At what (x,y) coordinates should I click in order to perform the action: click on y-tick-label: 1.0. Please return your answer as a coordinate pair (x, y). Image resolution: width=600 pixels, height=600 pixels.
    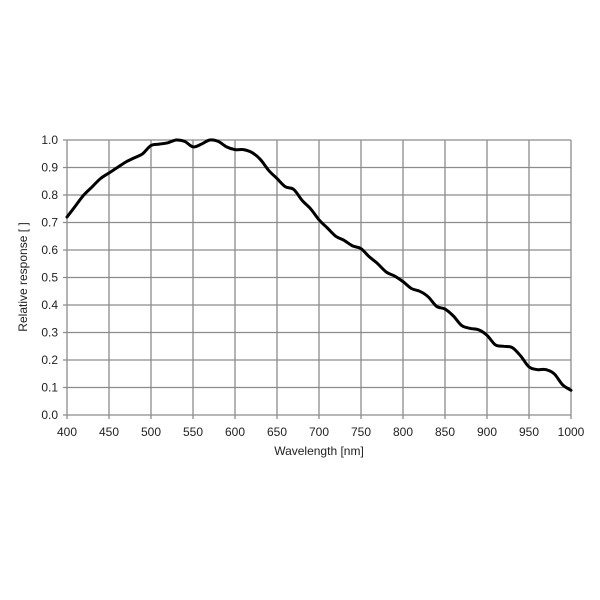
    Looking at the image, I should click on (49, 140).